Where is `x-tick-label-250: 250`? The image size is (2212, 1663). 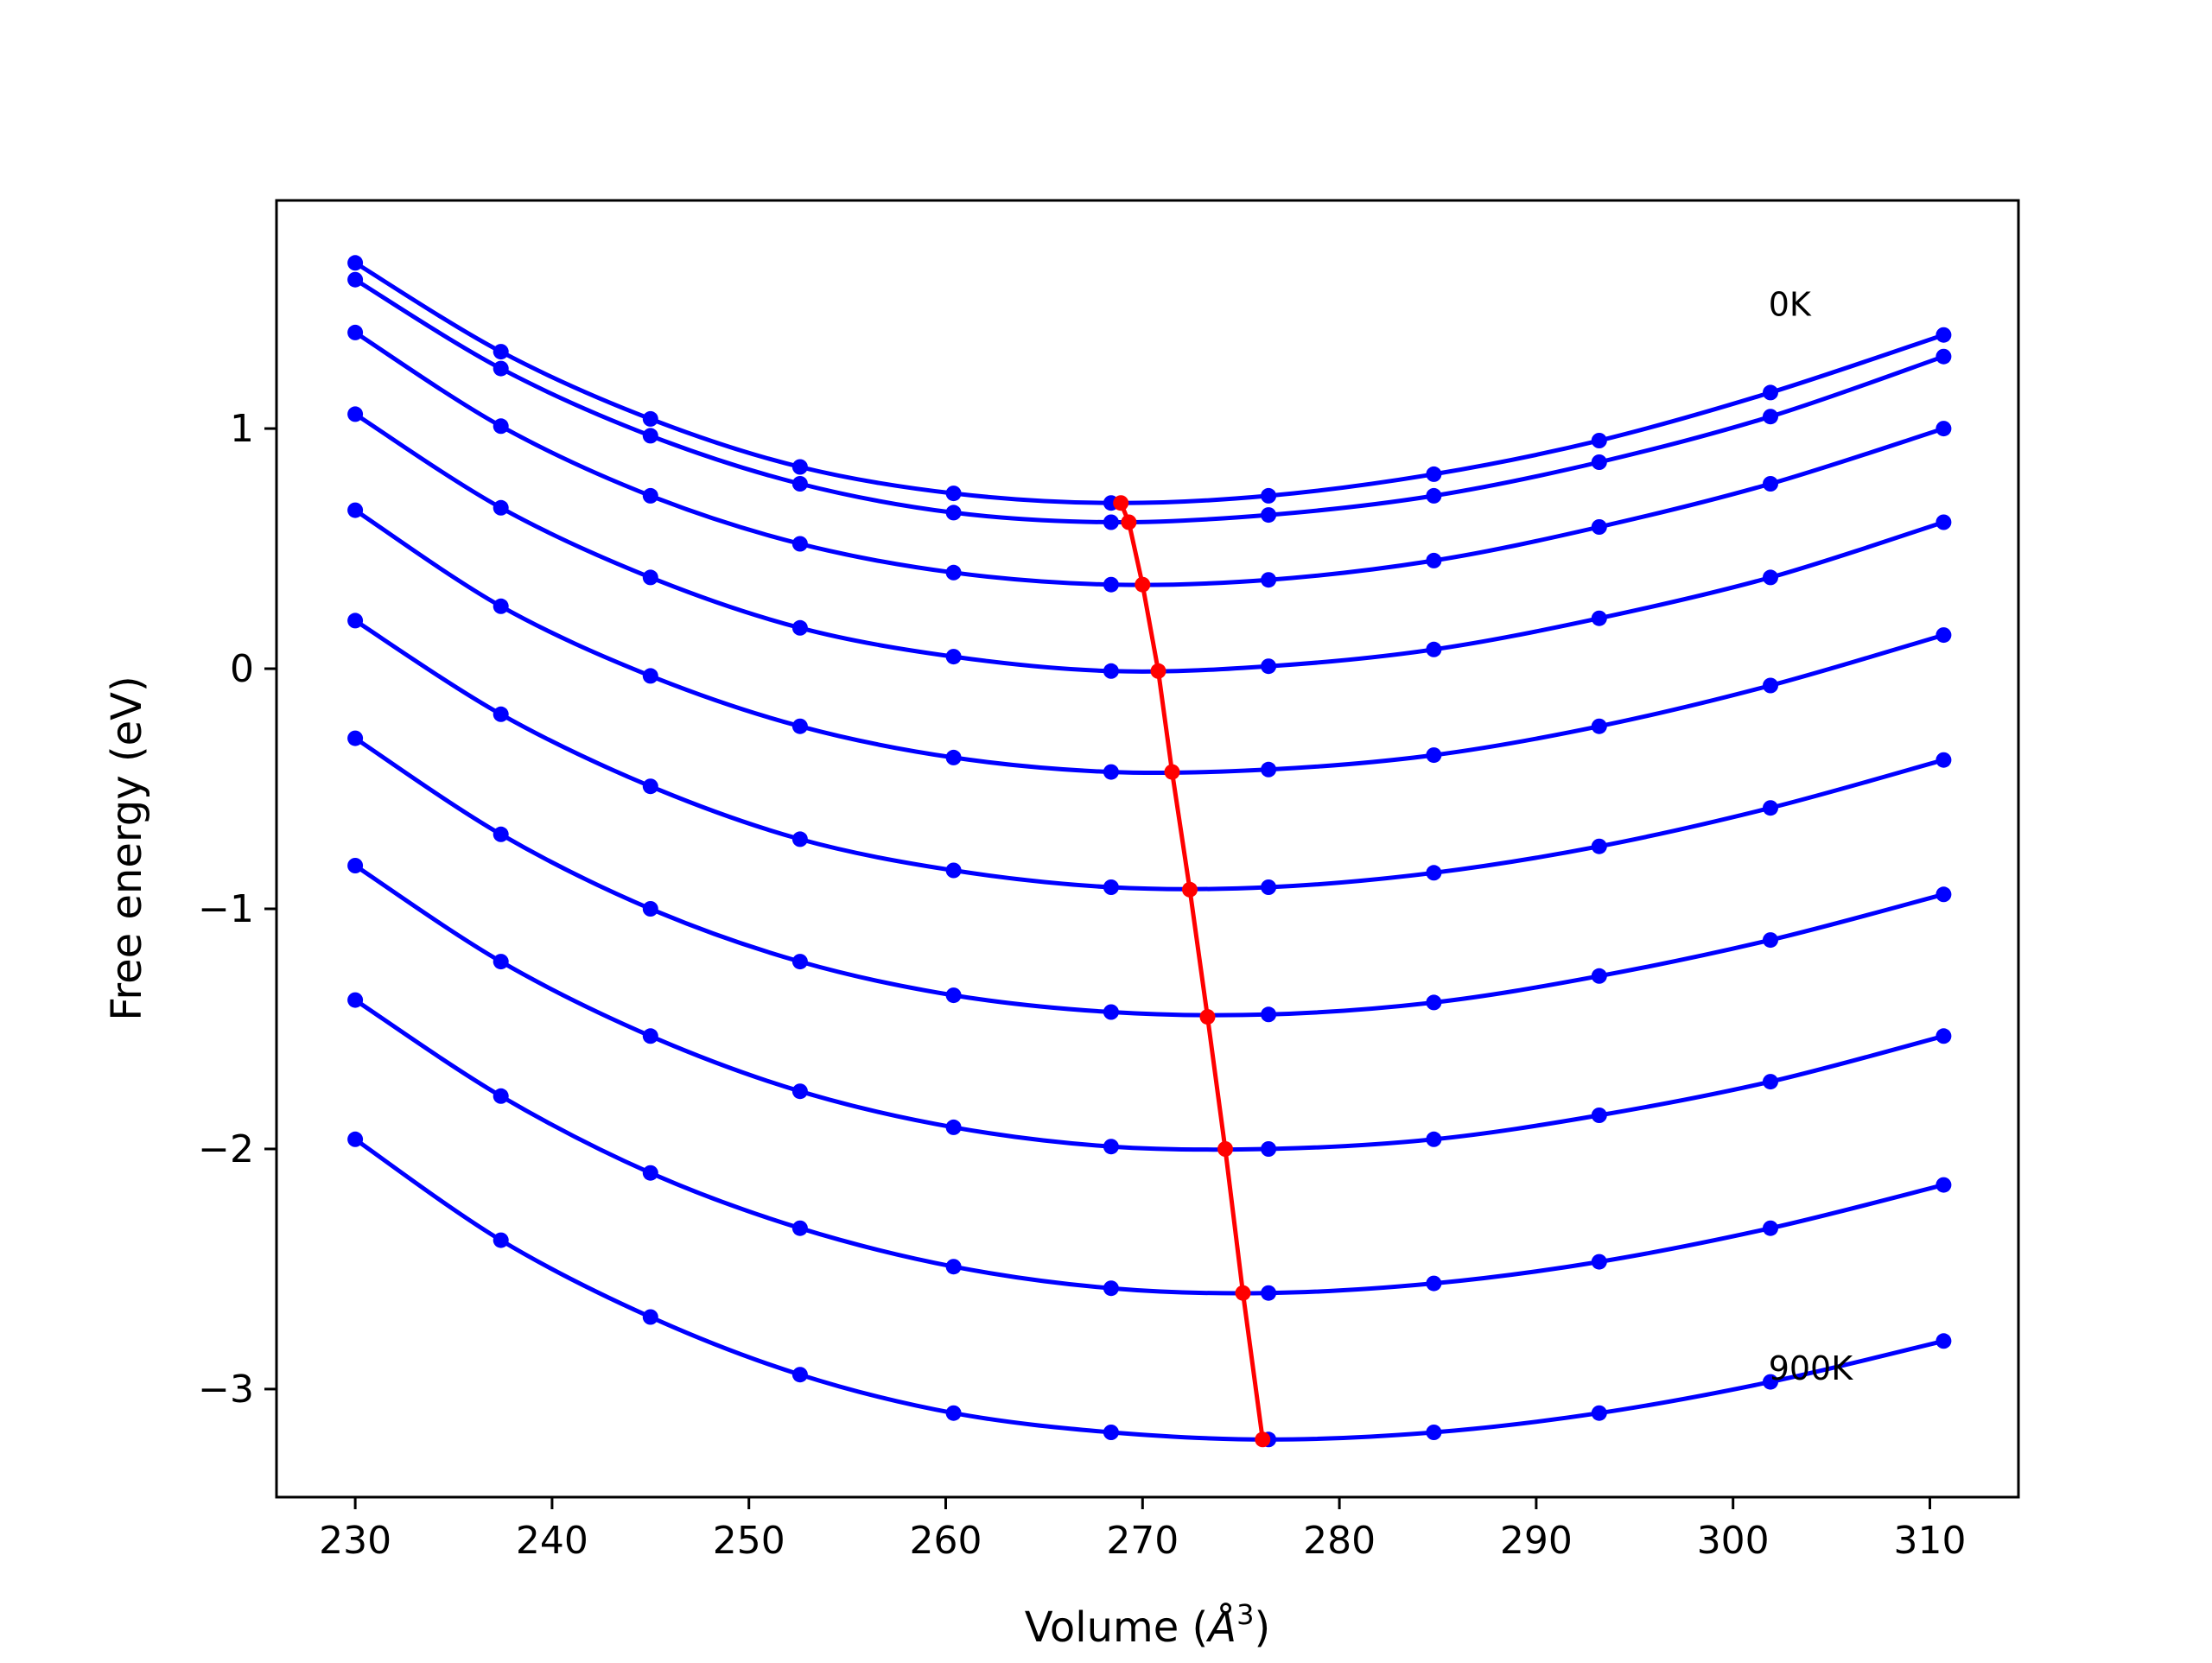 x-tick-label-250: 250 is located at coordinates (749, 1541).